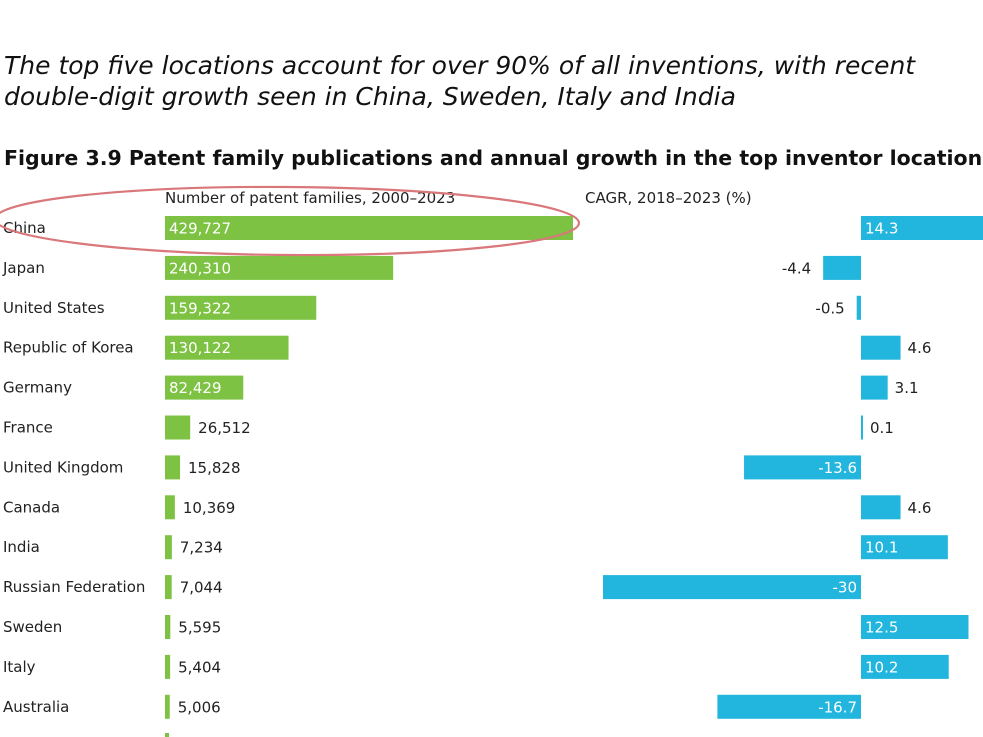  Describe the element at coordinates (32, 627) in the screenshot. I see `category-label-sweden: Sweden` at that location.